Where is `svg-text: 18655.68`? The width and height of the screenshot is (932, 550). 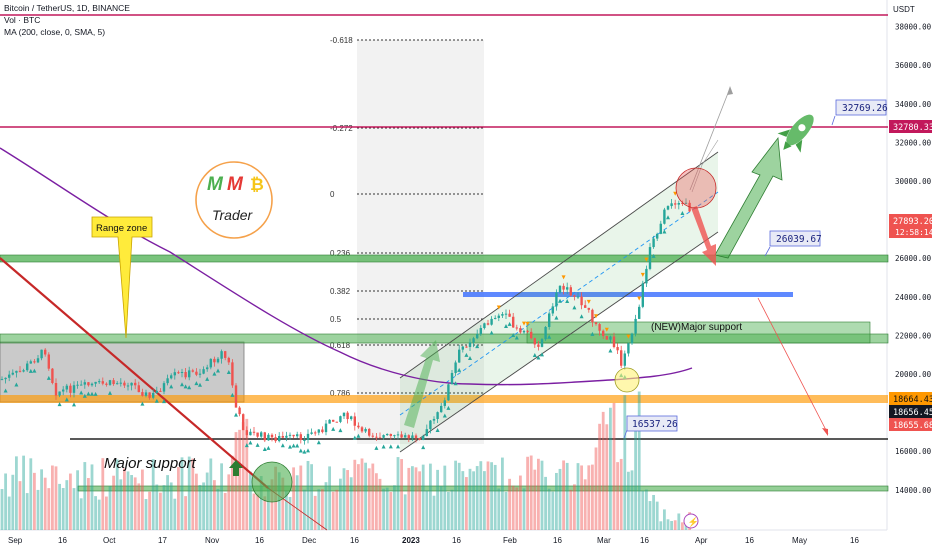
svg-text: 18655.68 is located at coordinates (912, 426).